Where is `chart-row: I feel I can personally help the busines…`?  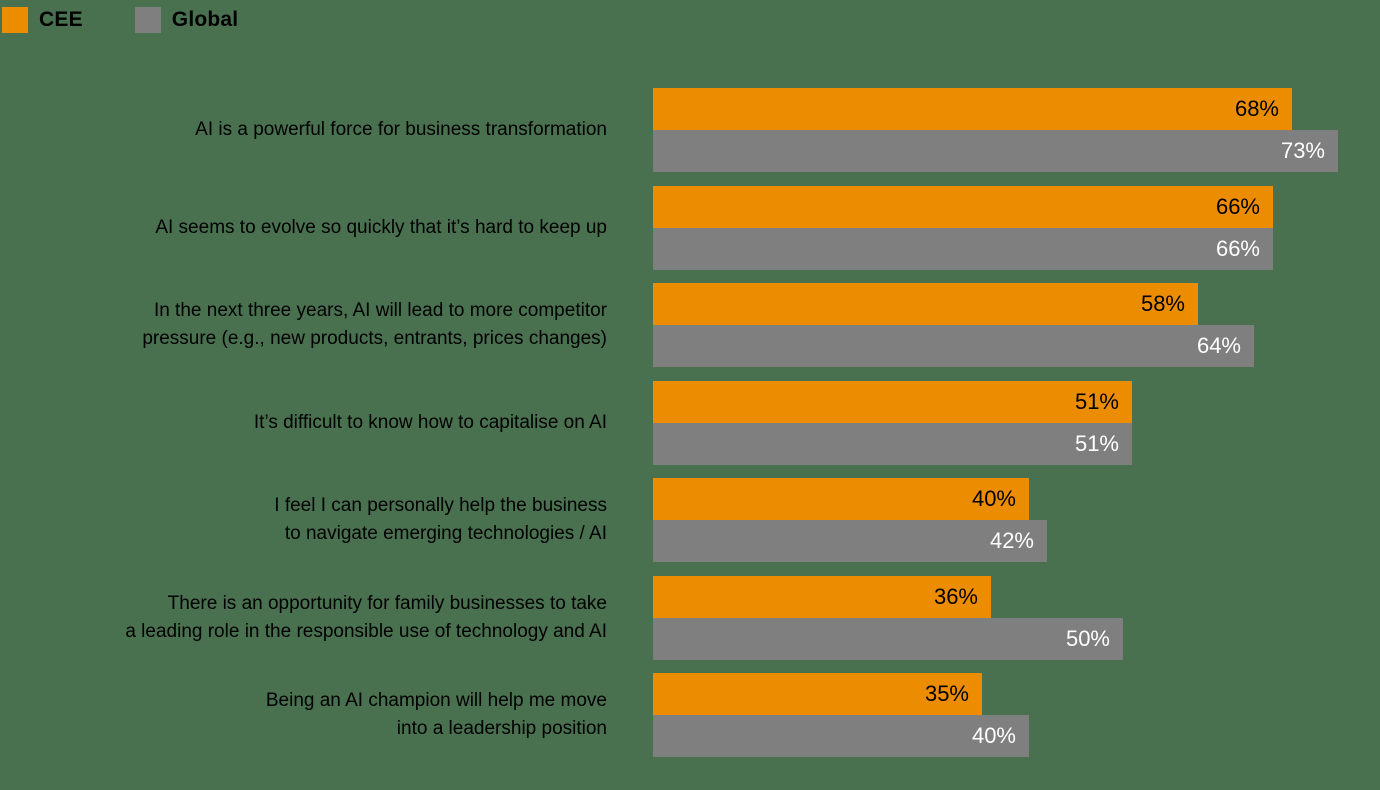
chart-row: I feel I can personally help the busines… is located at coordinates (669, 520).